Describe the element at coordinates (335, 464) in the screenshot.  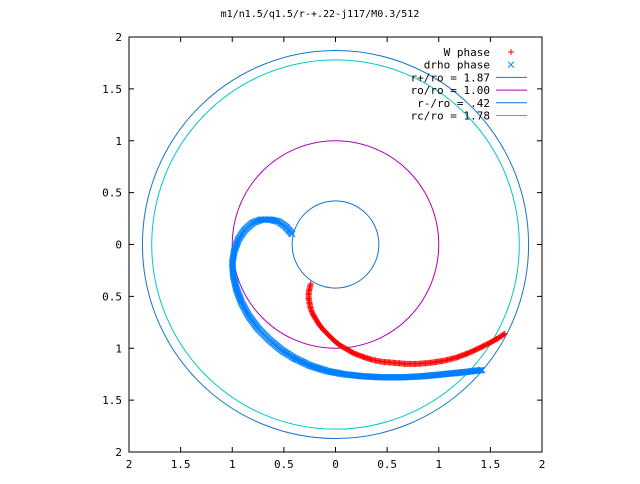
I see `x-tick-label: 0` at that location.